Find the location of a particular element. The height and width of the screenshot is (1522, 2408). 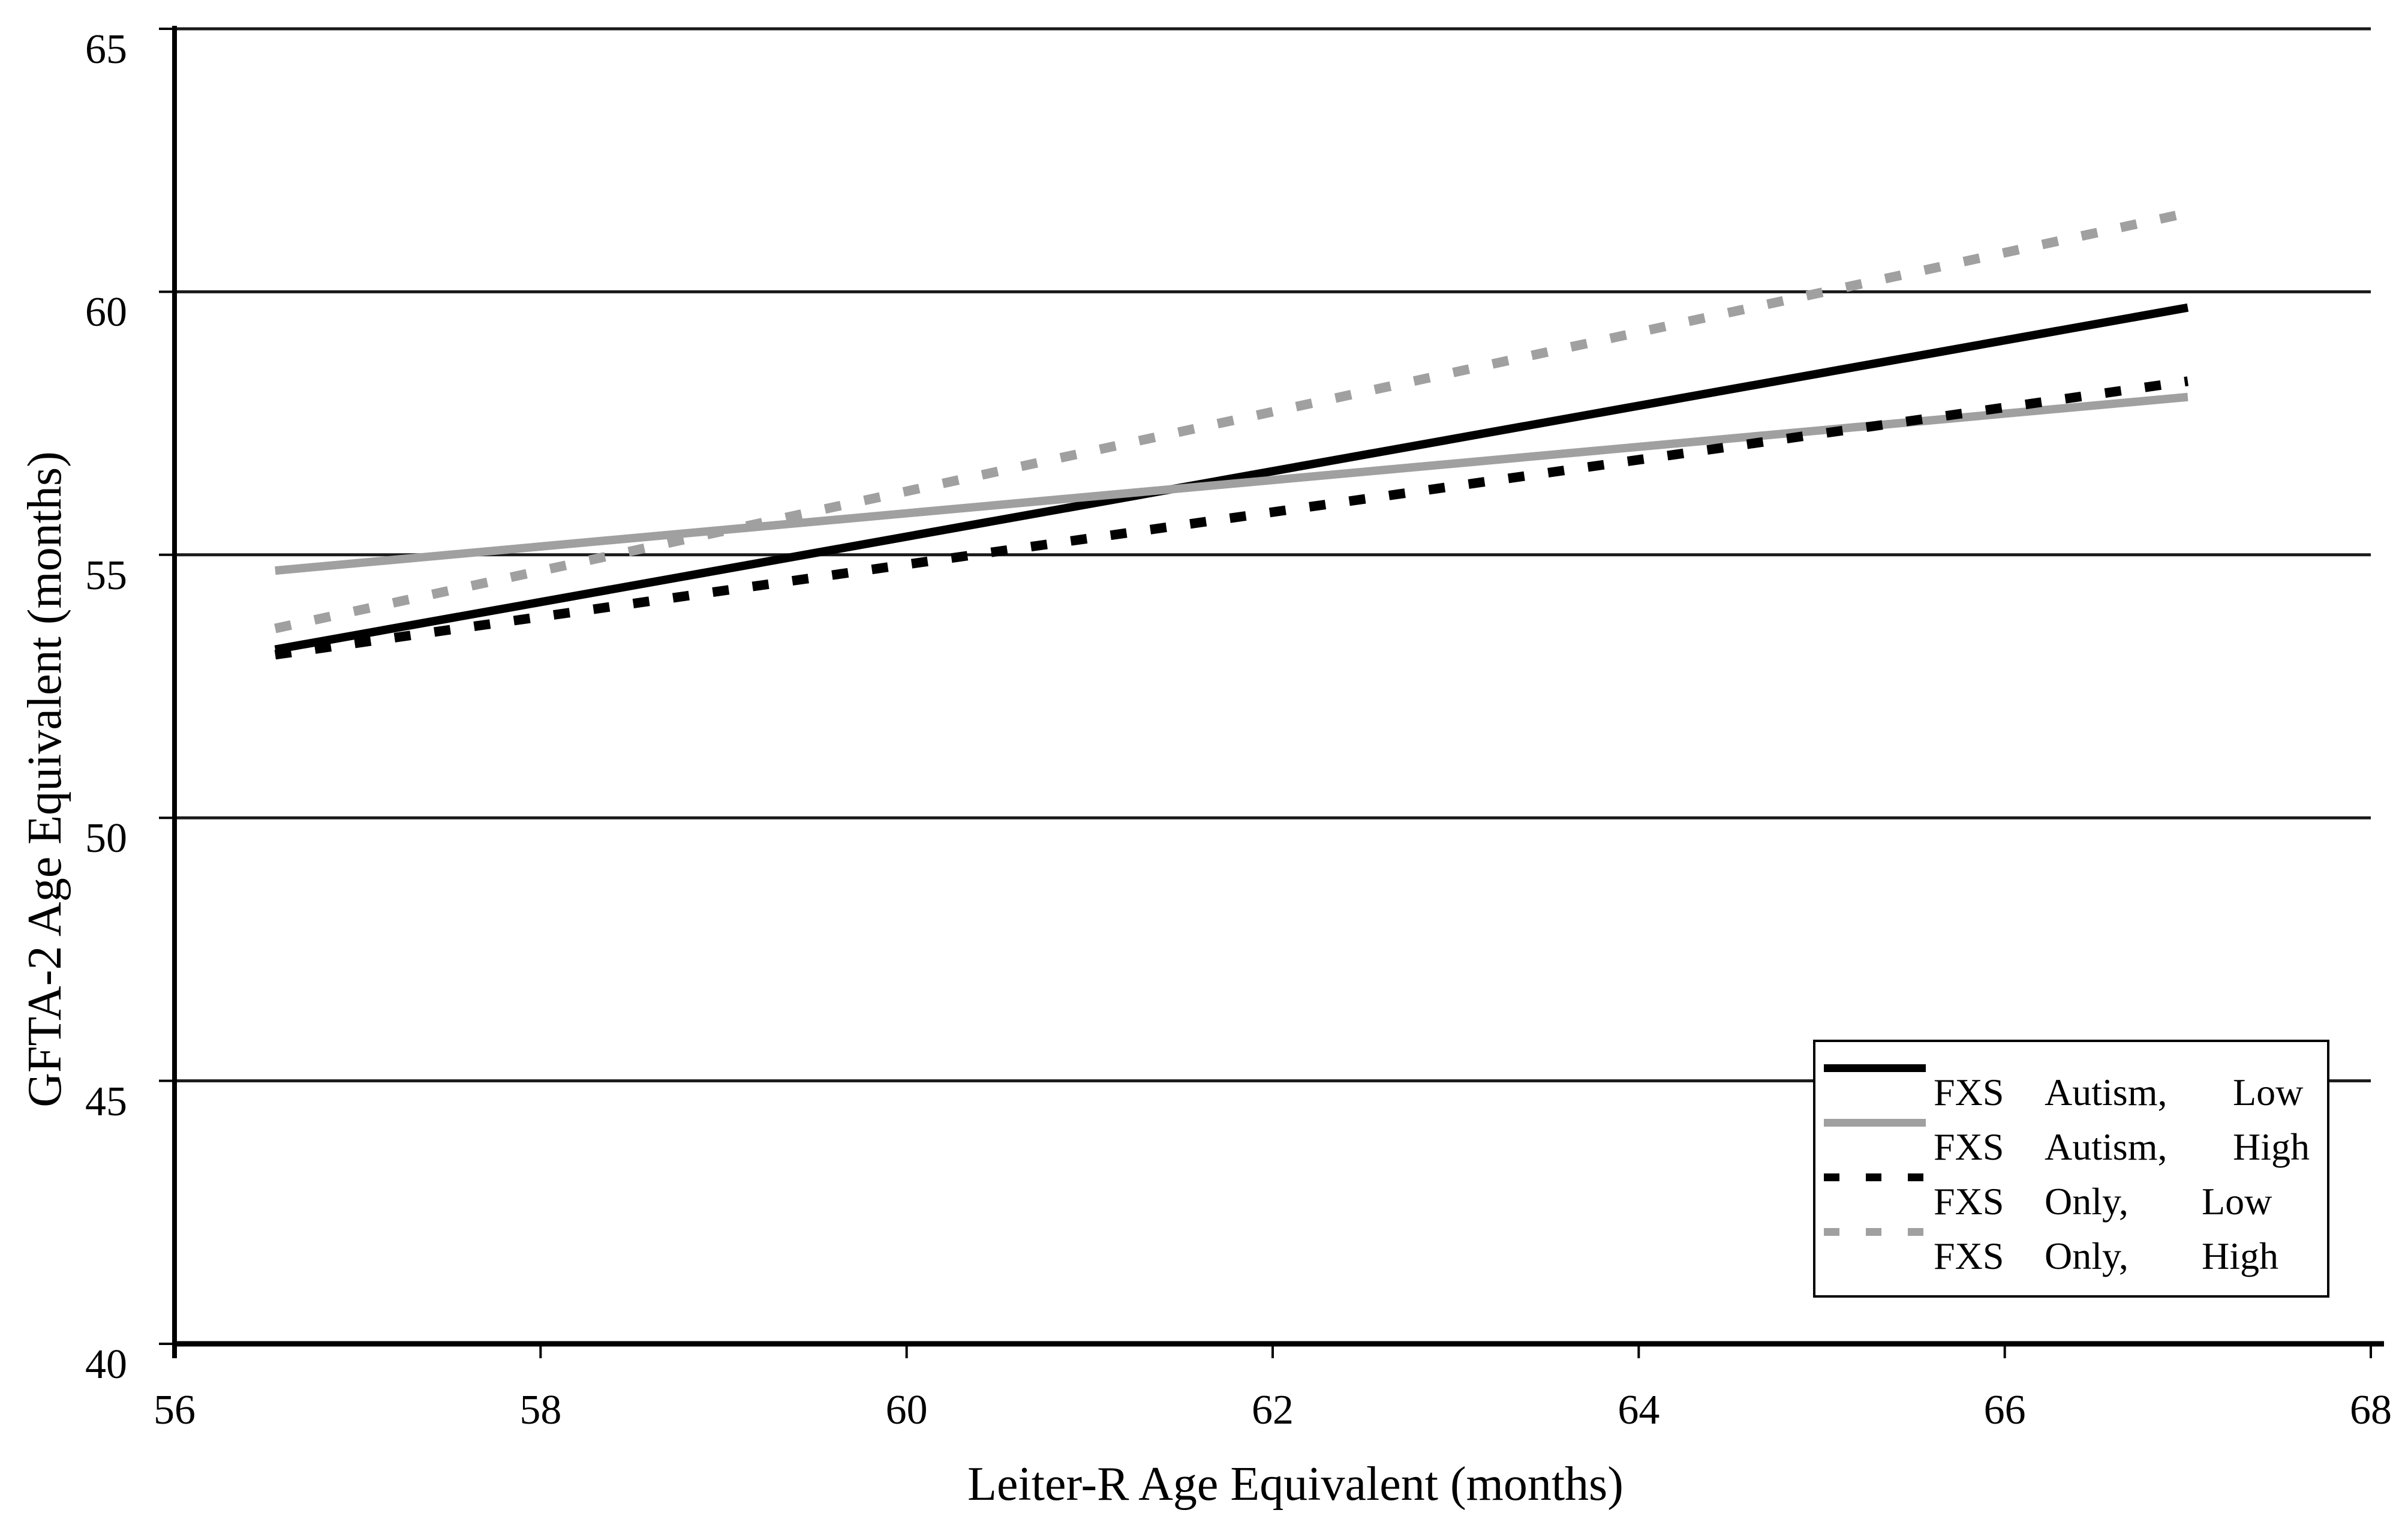

x-tick-label-68: 68 is located at coordinates (2371, 1410).